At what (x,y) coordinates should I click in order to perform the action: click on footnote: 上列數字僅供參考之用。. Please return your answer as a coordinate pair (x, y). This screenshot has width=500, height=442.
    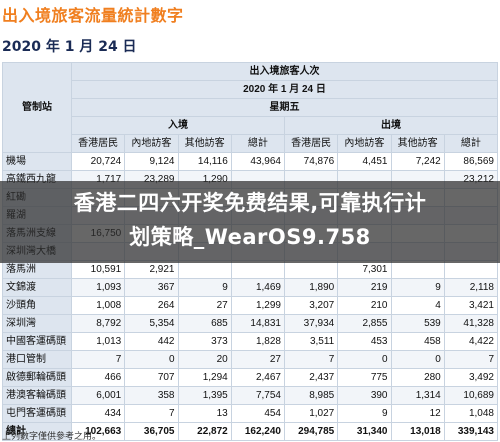
    Looking at the image, I should click on (52, 436).